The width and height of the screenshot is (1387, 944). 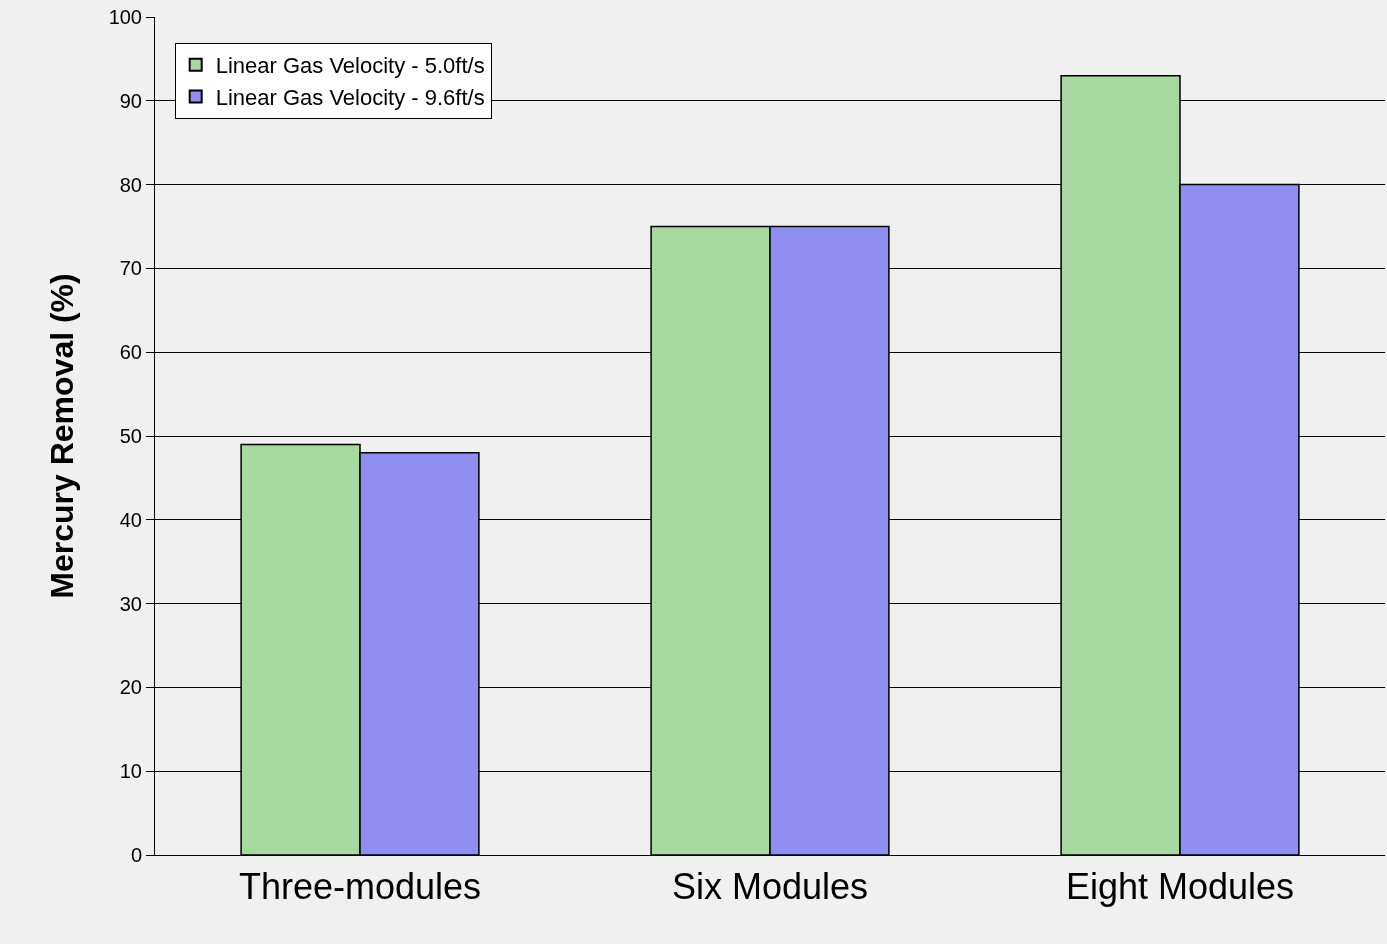 I want to click on y-tick-label: 70, so click(x=130, y=268).